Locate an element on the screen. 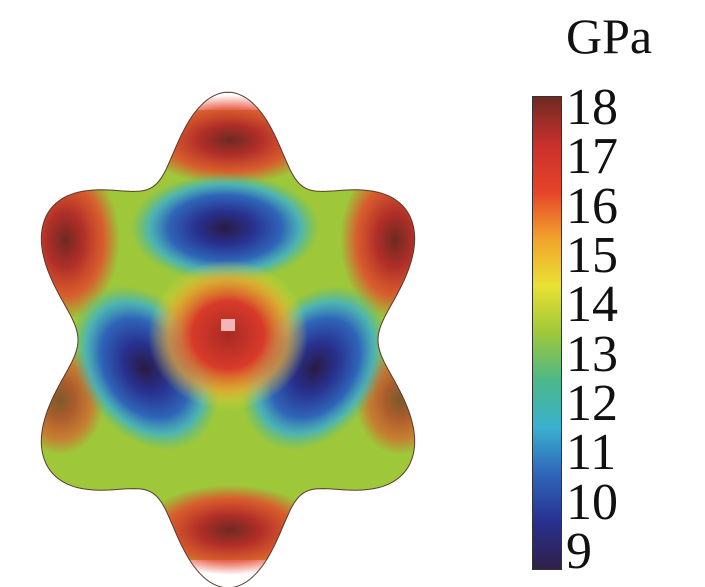 The width and height of the screenshot is (705, 587). colorbar-tick-15: 15 is located at coordinates (592, 255).